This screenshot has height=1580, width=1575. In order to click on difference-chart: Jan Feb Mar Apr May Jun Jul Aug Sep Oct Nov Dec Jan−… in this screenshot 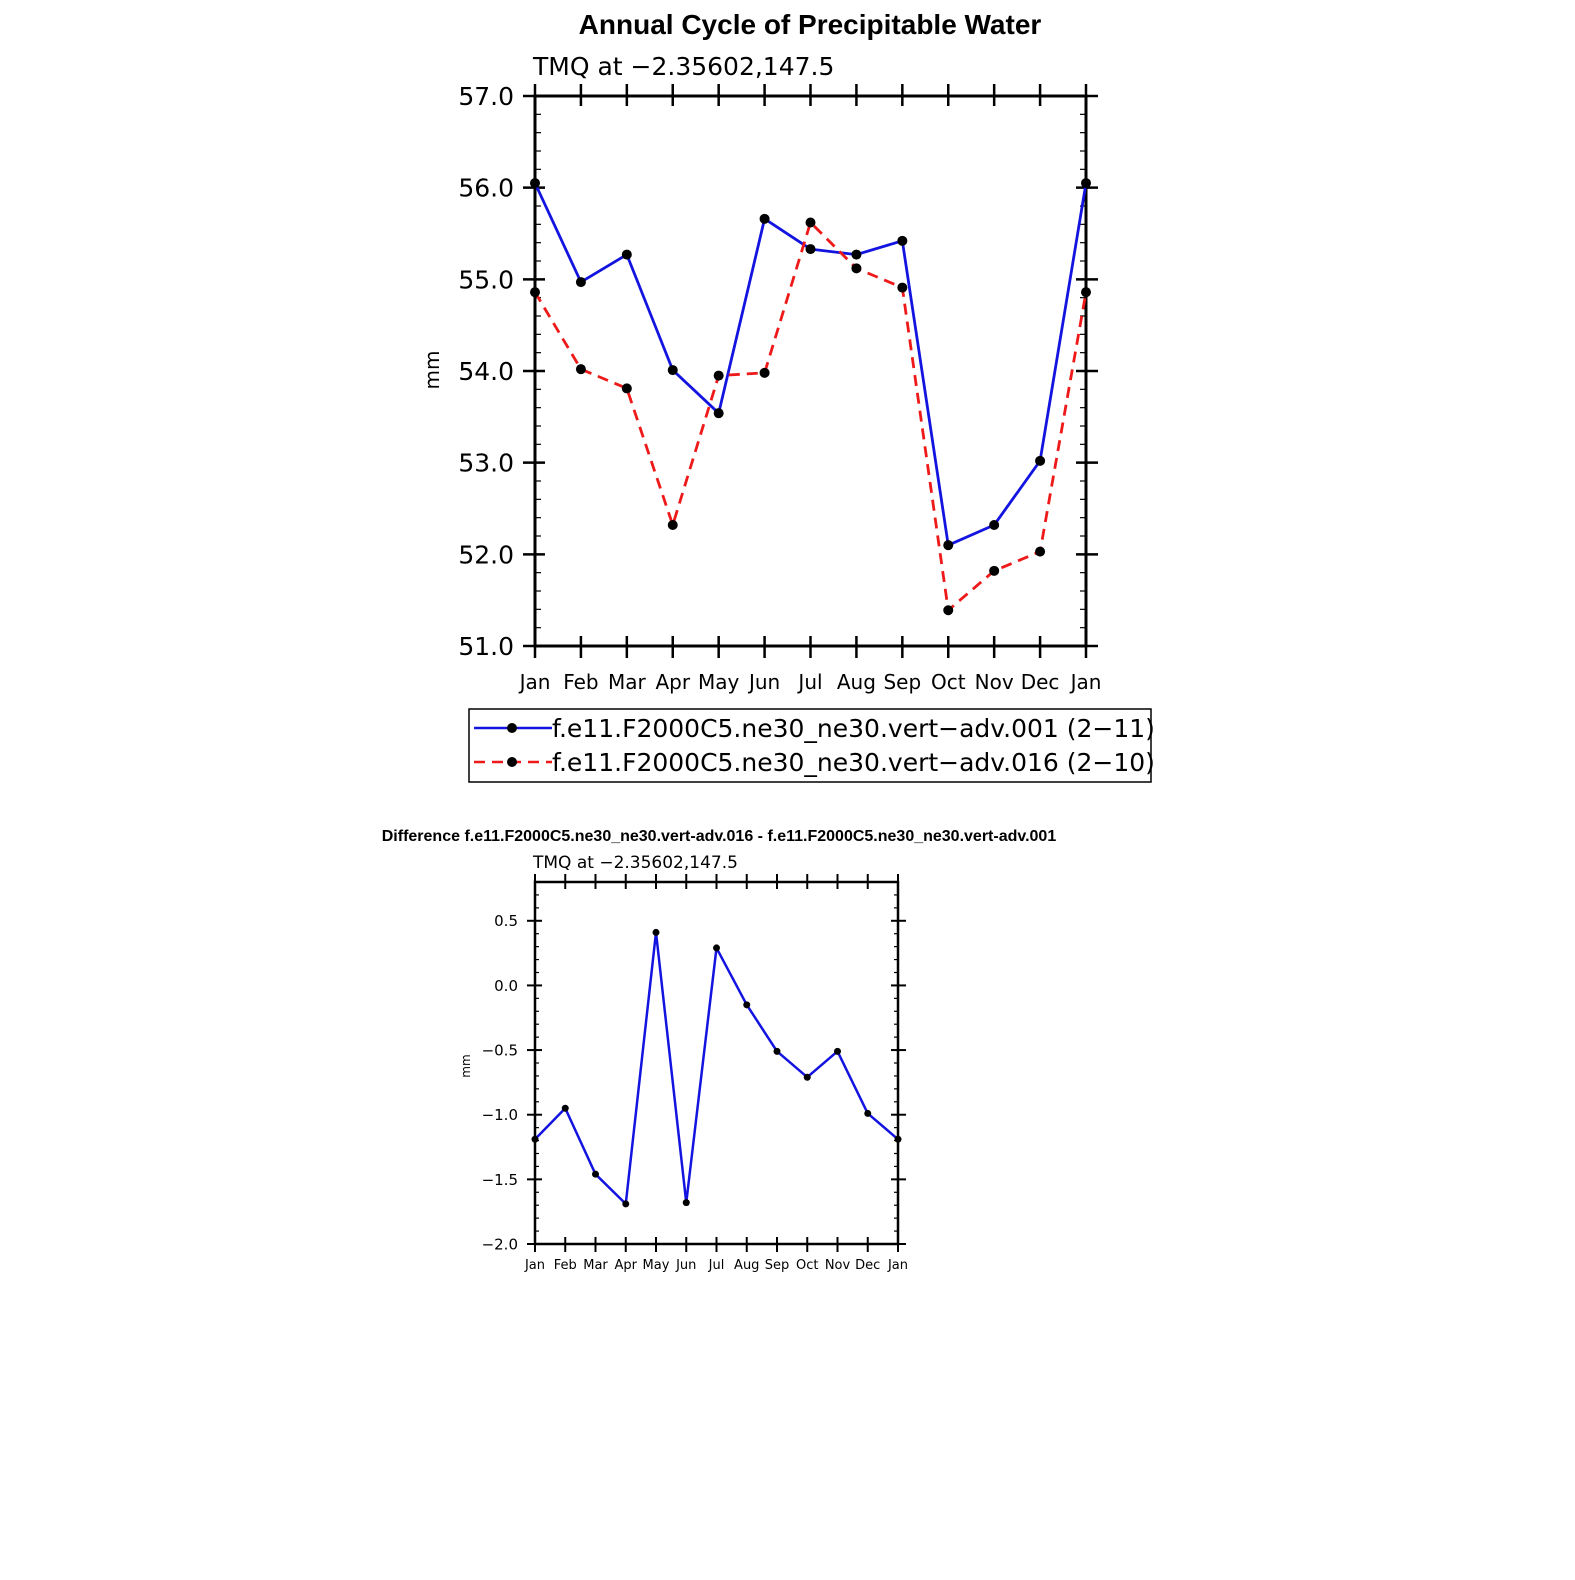, I will do `click(695, 1073)`.